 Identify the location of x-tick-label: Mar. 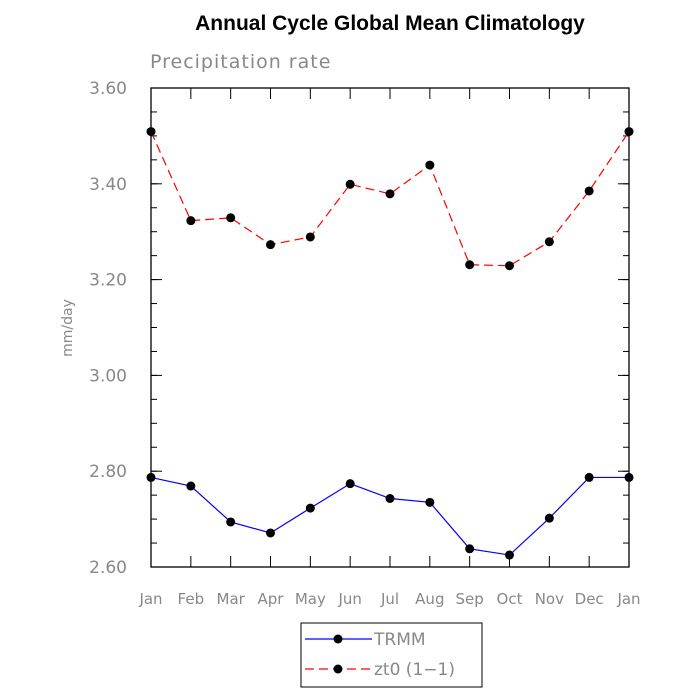
(231, 599).